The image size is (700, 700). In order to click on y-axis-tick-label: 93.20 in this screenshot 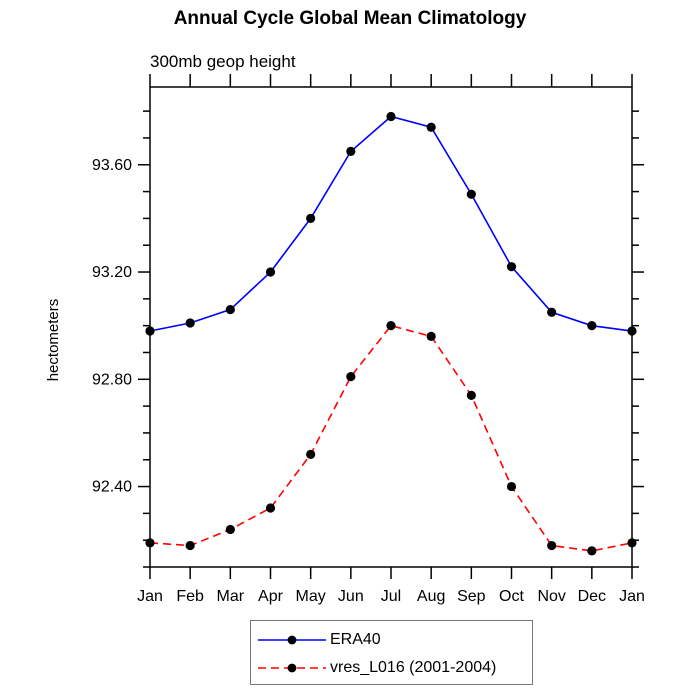, I will do `click(112, 272)`.